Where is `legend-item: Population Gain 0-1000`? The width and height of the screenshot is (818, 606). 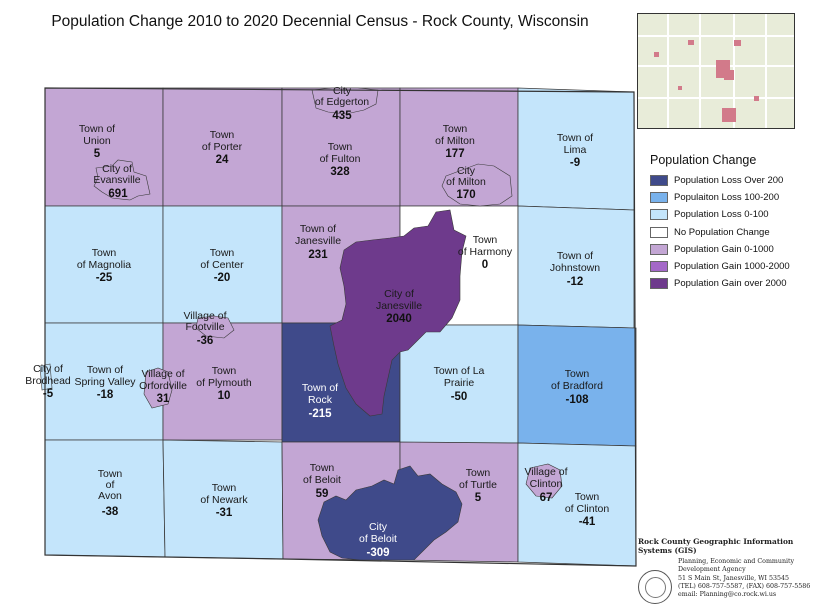
legend-item: Population Gain 0-1000 is located at coordinates (732, 249).